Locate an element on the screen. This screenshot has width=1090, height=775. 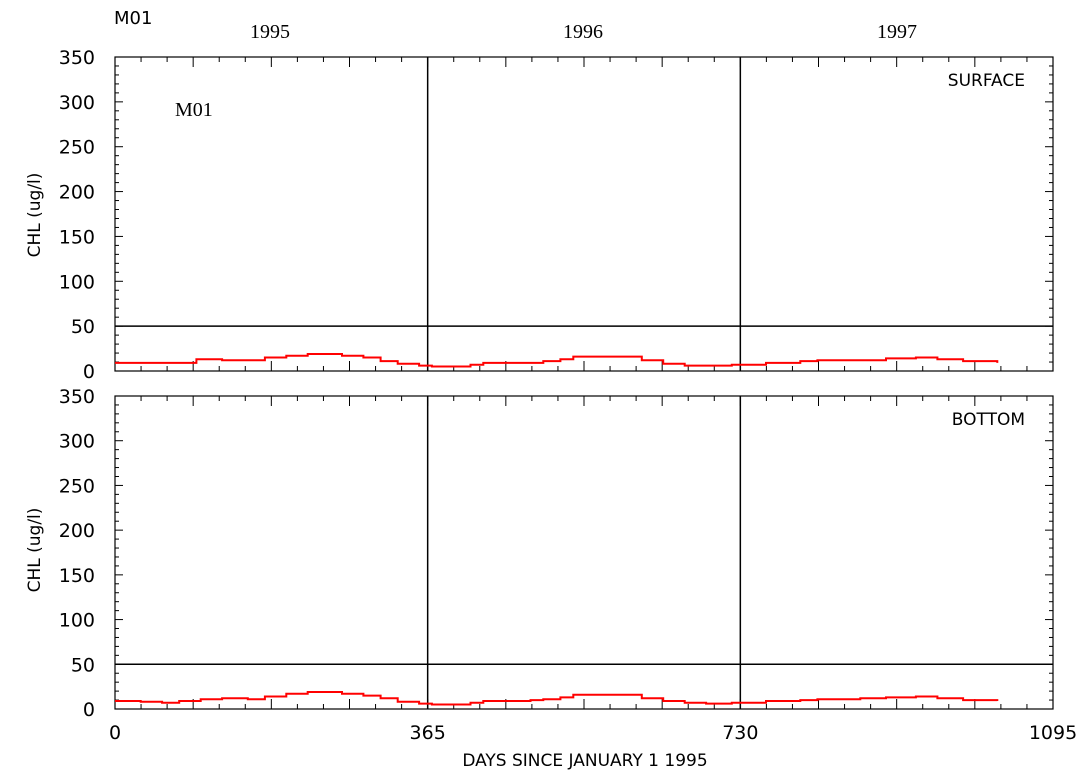
surface-y-tick-label: 150 is located at coordinates (77, 237).